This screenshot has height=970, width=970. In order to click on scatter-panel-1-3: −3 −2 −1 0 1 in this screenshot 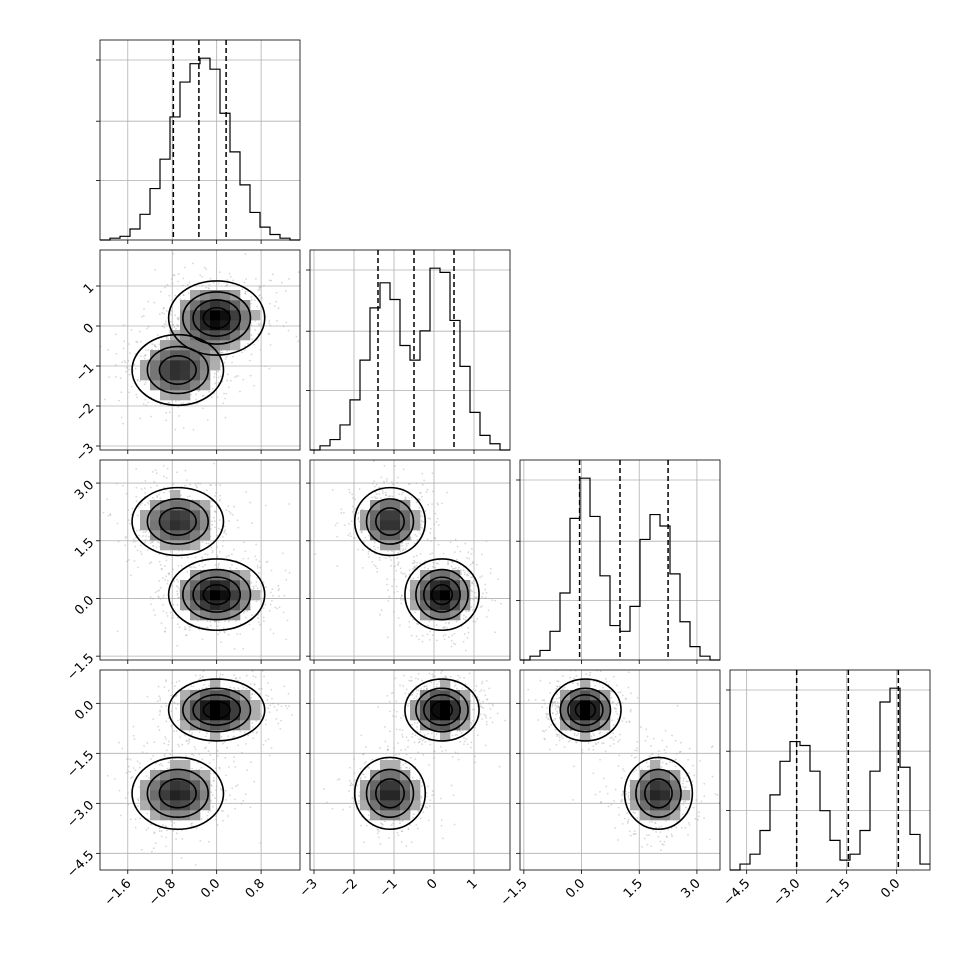, I will do `click(404, 784)`.